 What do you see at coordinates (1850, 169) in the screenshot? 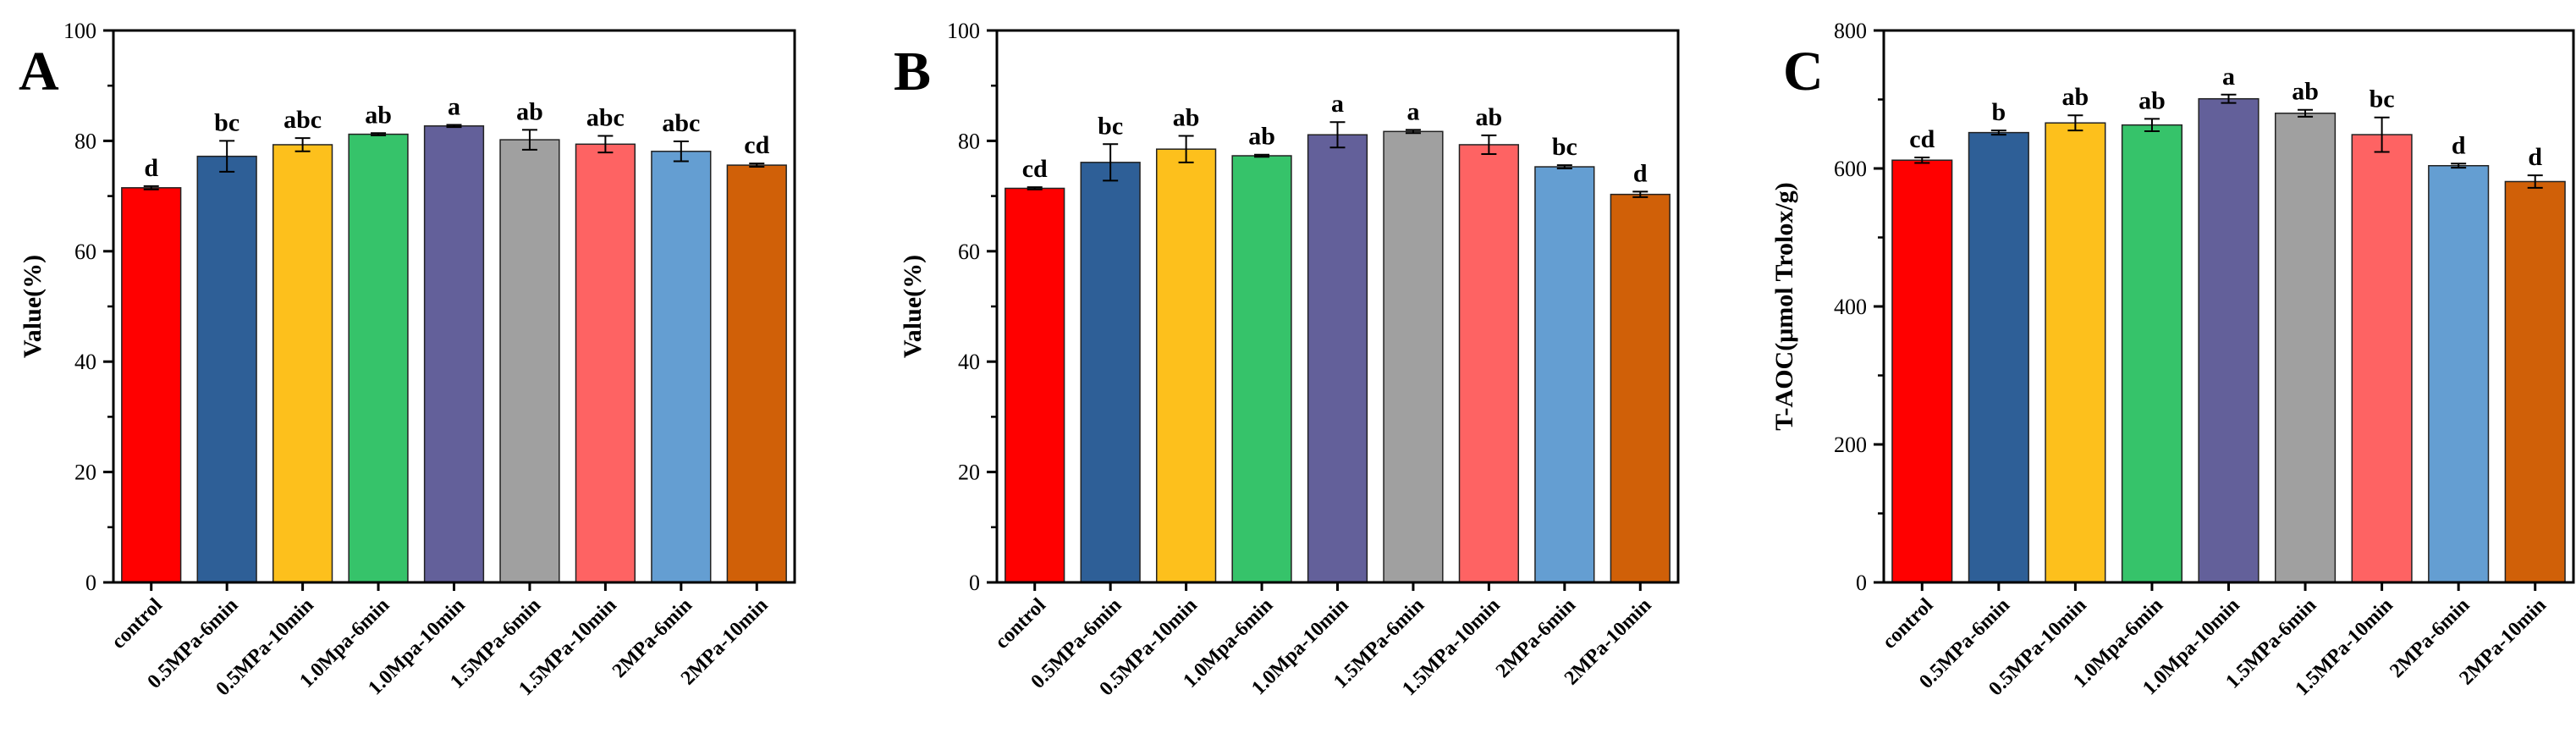
I see `y-tick-label: 600` at bounding box center [1850, 169].